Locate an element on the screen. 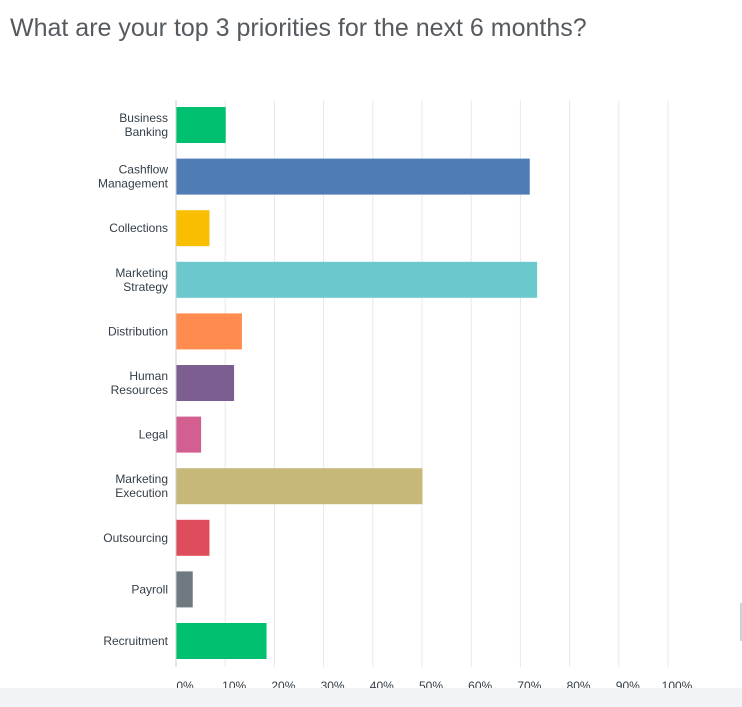 The image size is (742, 707). category-label-marketing-execution: Marketing Execution is located at coordinates (141, 486).